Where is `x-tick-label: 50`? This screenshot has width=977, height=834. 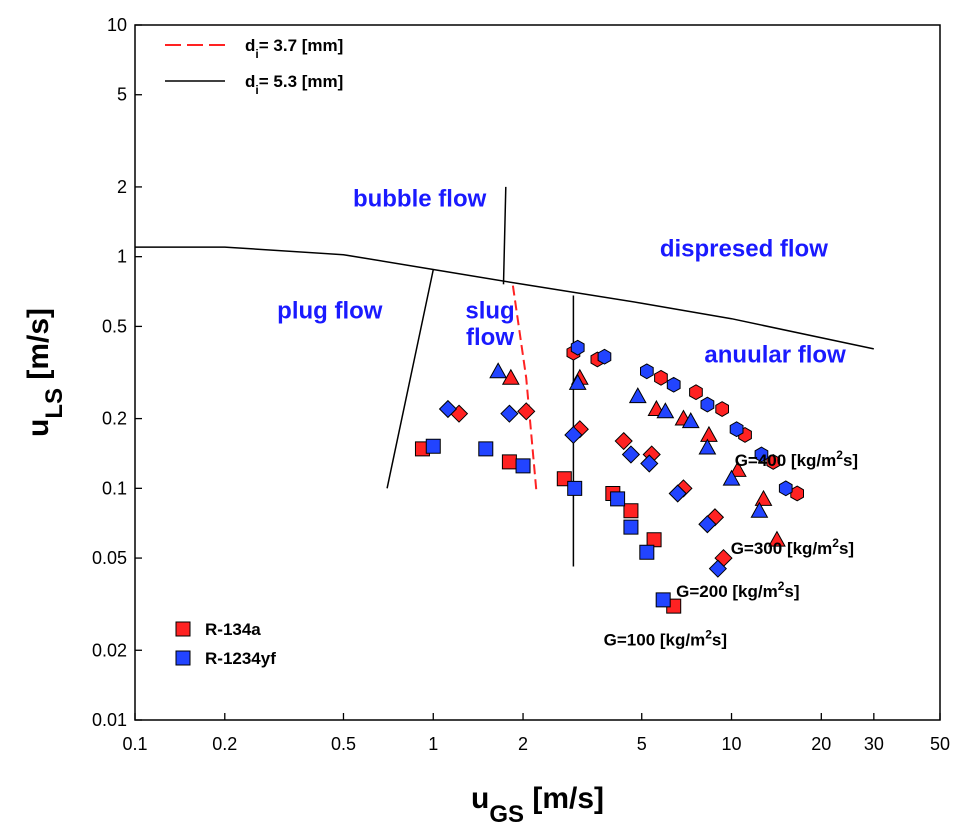 x-tick-label: 50 is located at coordinates (940, 744).